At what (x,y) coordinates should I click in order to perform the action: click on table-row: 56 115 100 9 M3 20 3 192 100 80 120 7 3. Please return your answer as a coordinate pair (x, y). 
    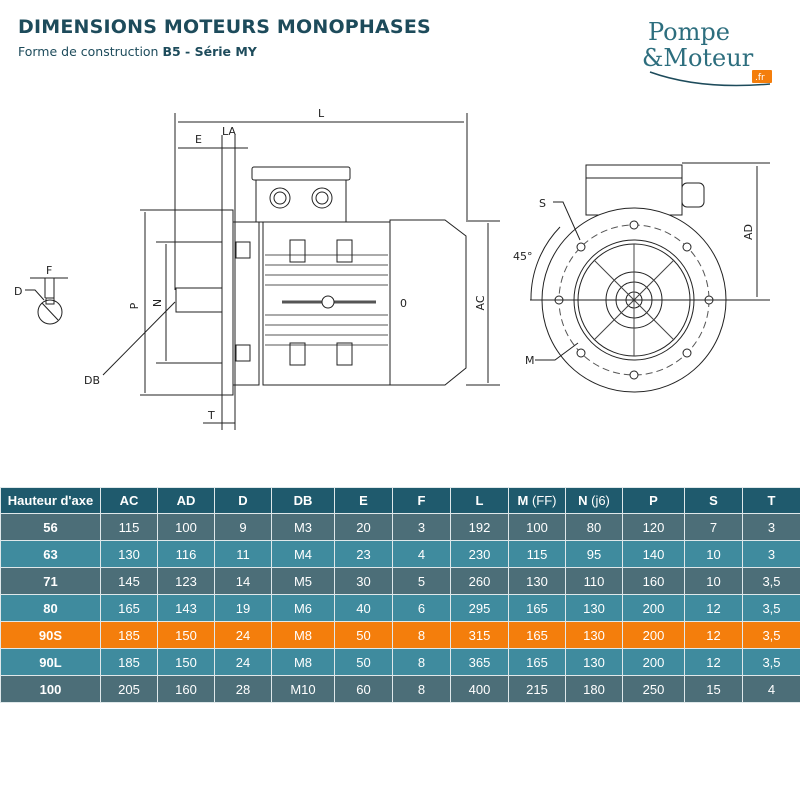
    Looking at the image, I should click on (400, 527).